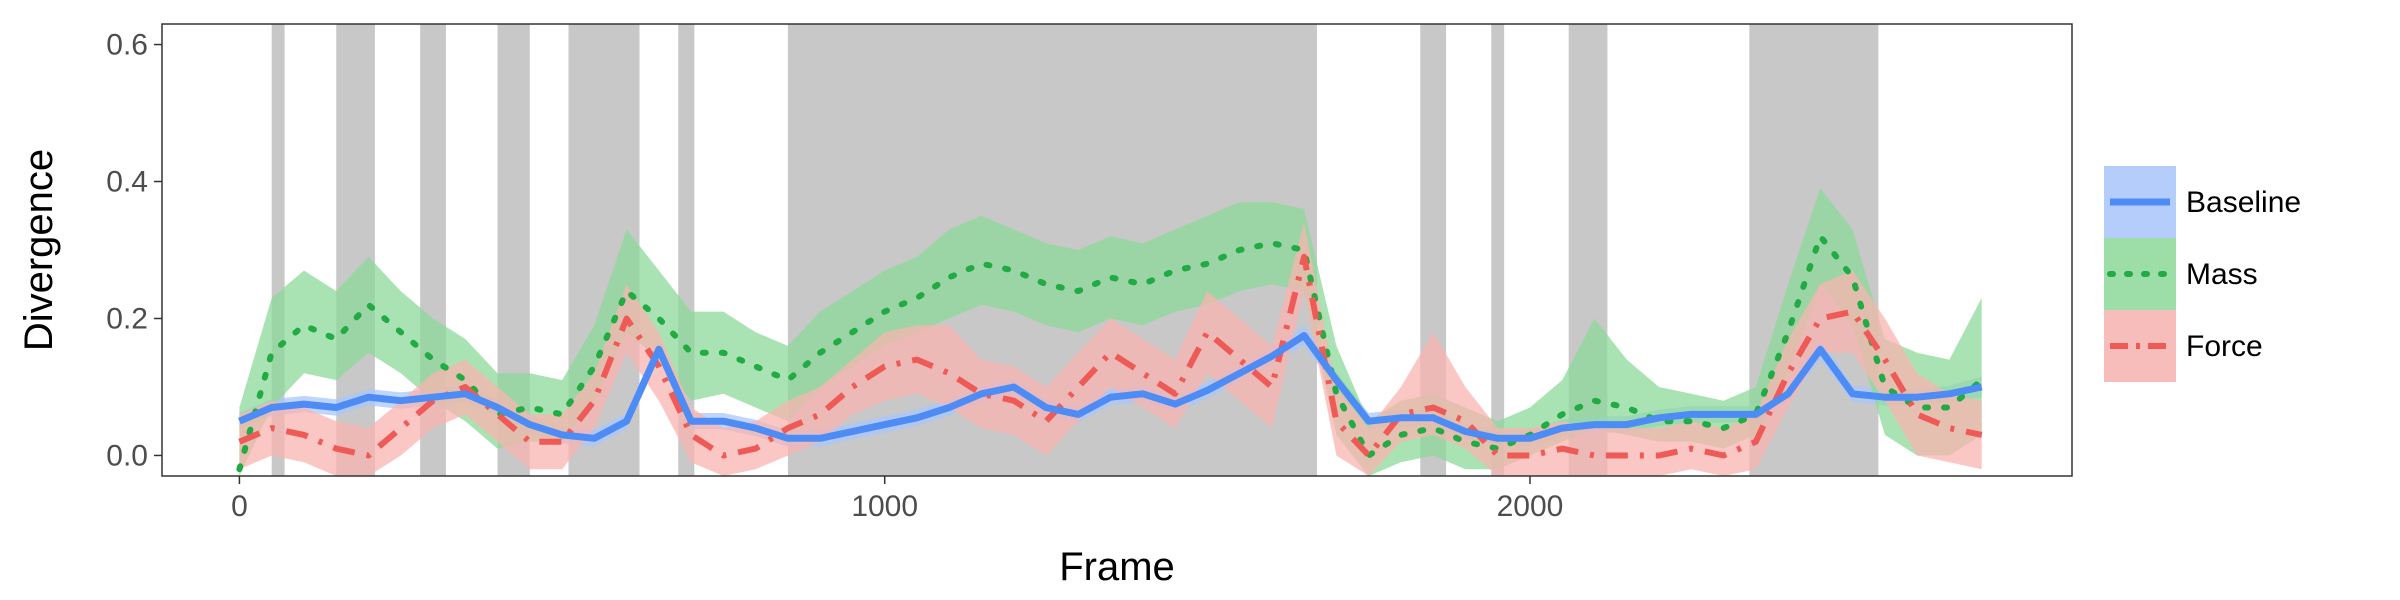 The height and width of the screenshot is (600, 2400). What do you see at coordinates (127, 318) in the screenshot?
I see `y-tick-label: 0.2` at bounding box center [127, 318].